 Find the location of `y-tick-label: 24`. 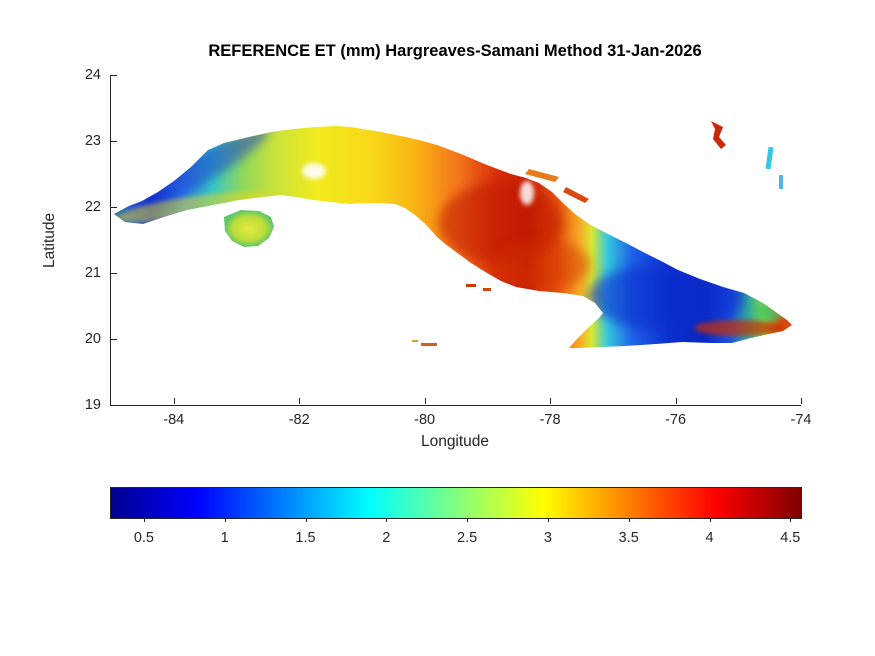

y-tick-label: 24 is located at coordinates (92, 75).